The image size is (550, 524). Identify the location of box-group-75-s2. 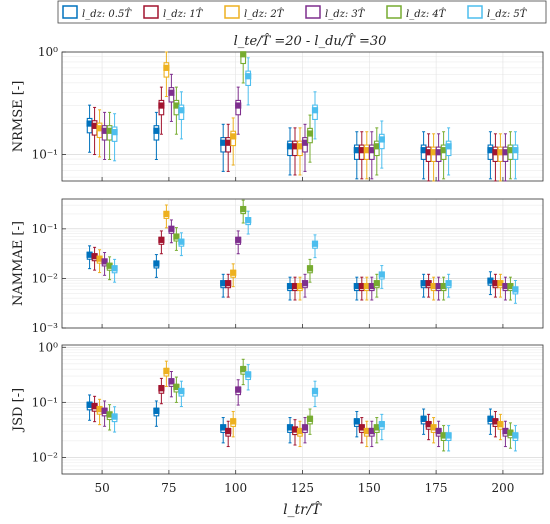
(161, 391).